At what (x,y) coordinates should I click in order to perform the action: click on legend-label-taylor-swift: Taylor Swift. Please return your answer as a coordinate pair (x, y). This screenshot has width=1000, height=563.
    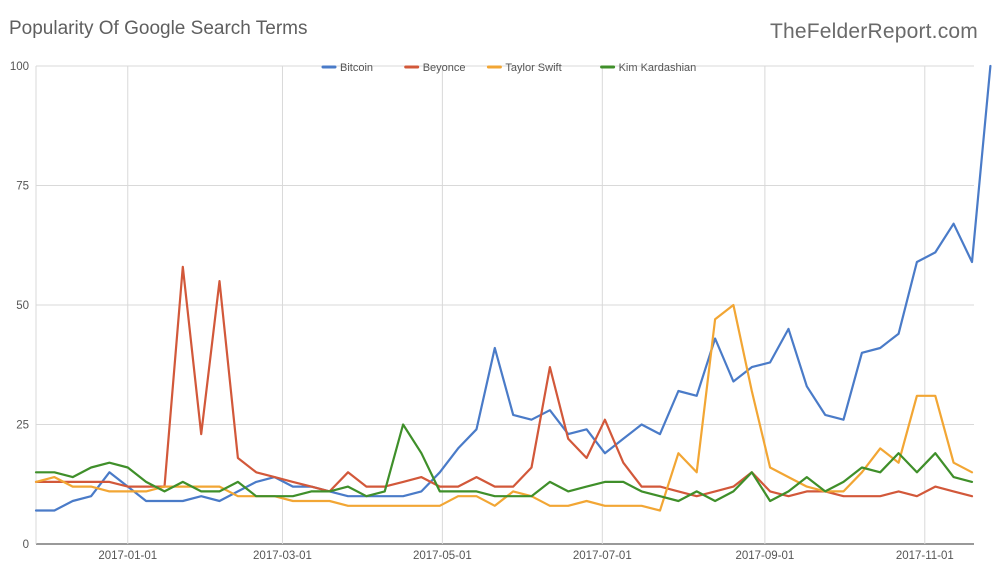
    Looking at the image, I should click on (533, 68).